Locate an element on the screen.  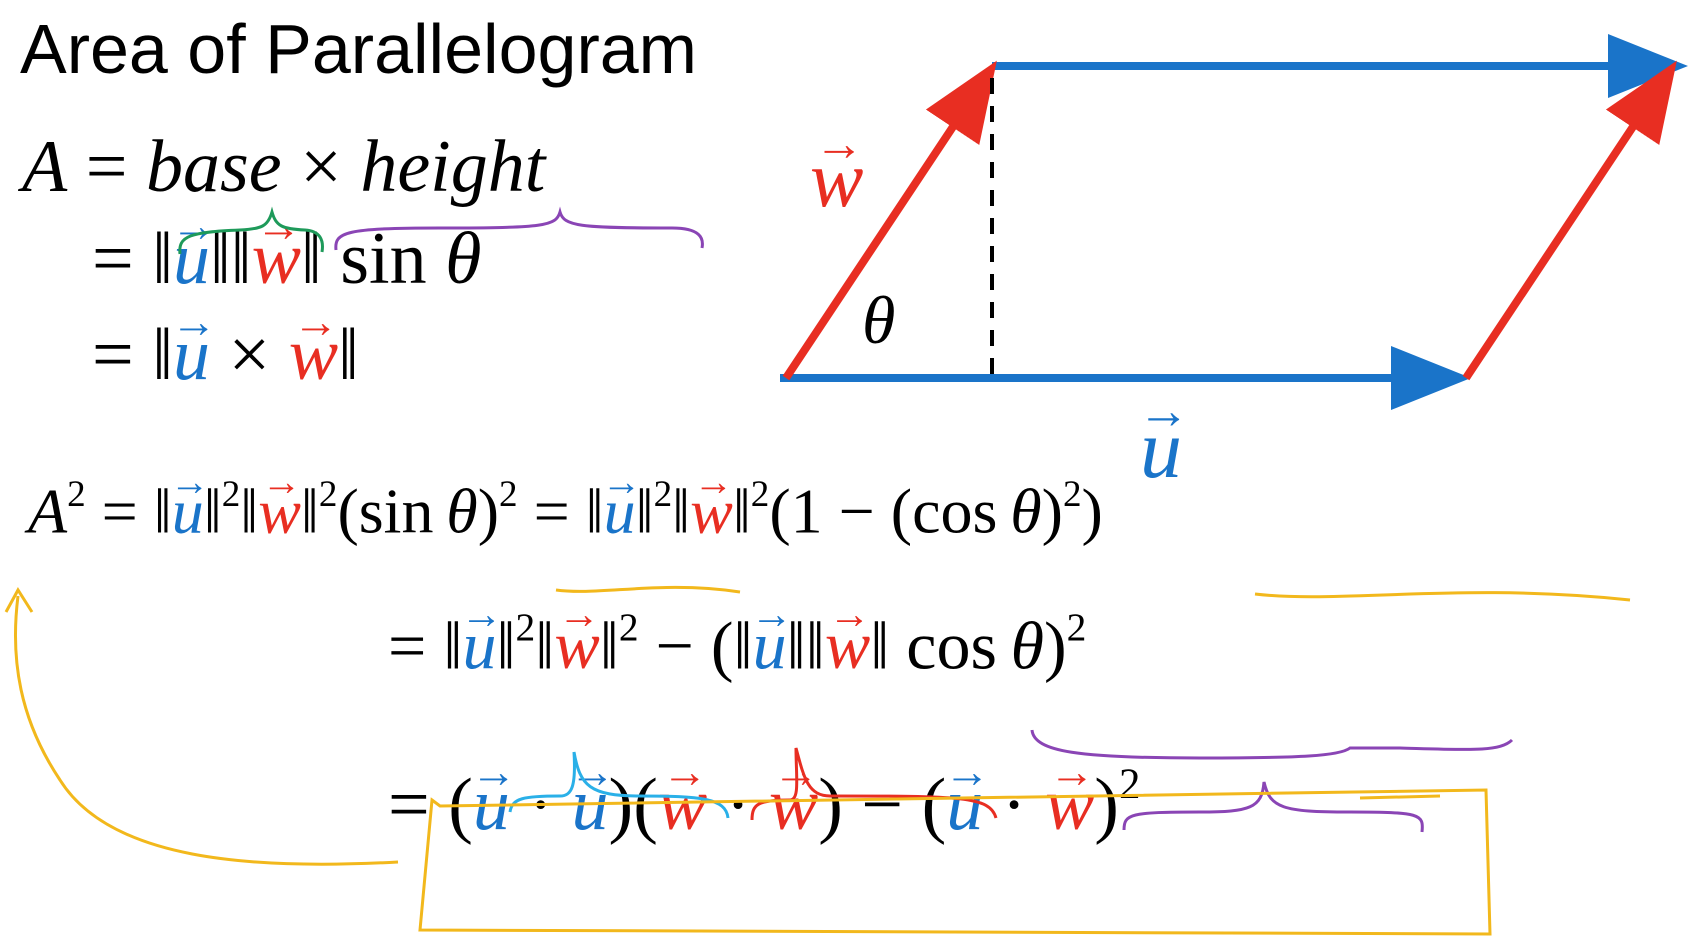
slide-title: Area of Parallelogram is located at coordinates (358, 49).